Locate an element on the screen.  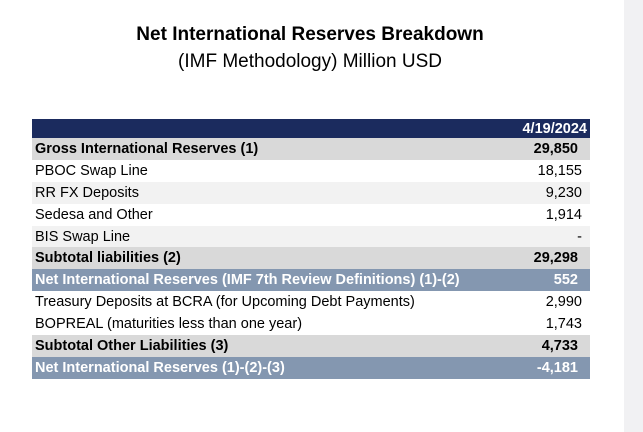
row-label: BOPREAL (maturities less than one year) is located at coordinates (169, 324).